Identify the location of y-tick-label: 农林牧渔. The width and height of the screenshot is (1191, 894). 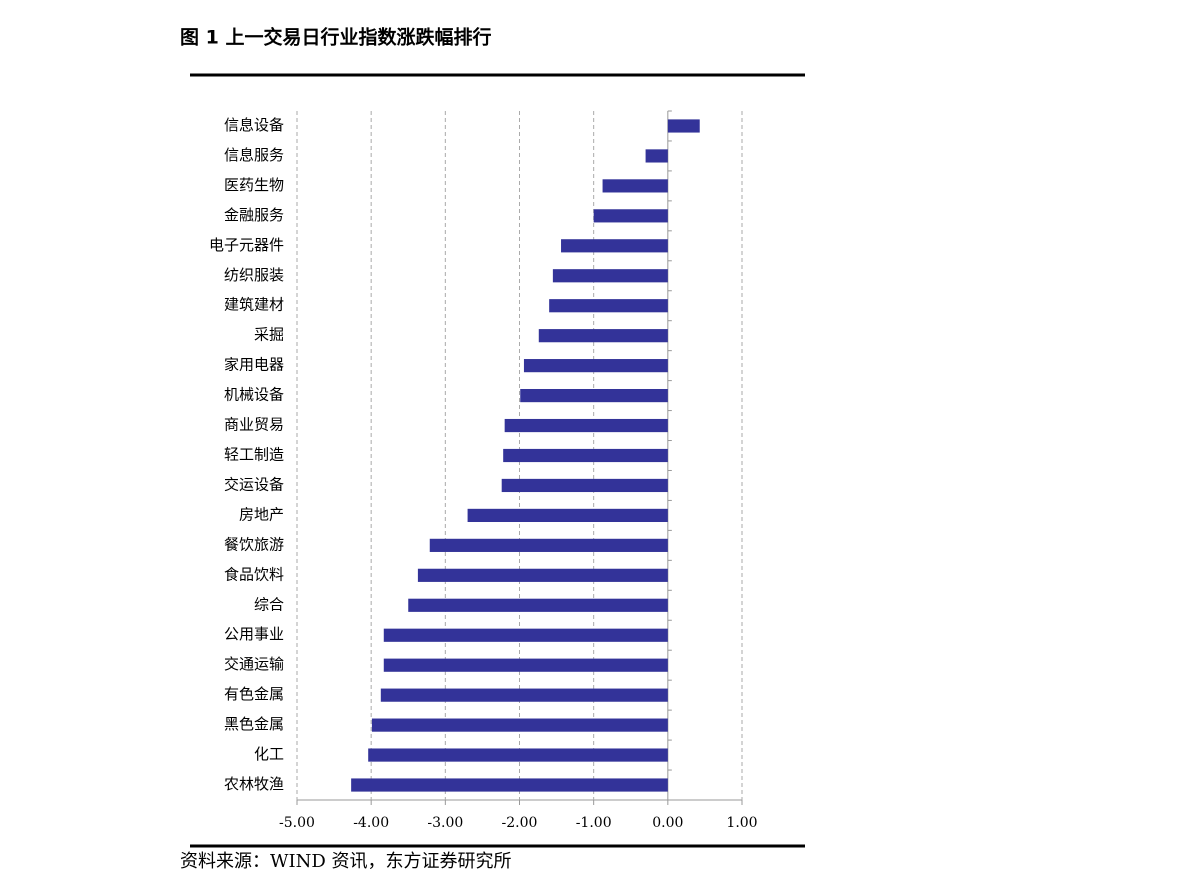
(254, 784).